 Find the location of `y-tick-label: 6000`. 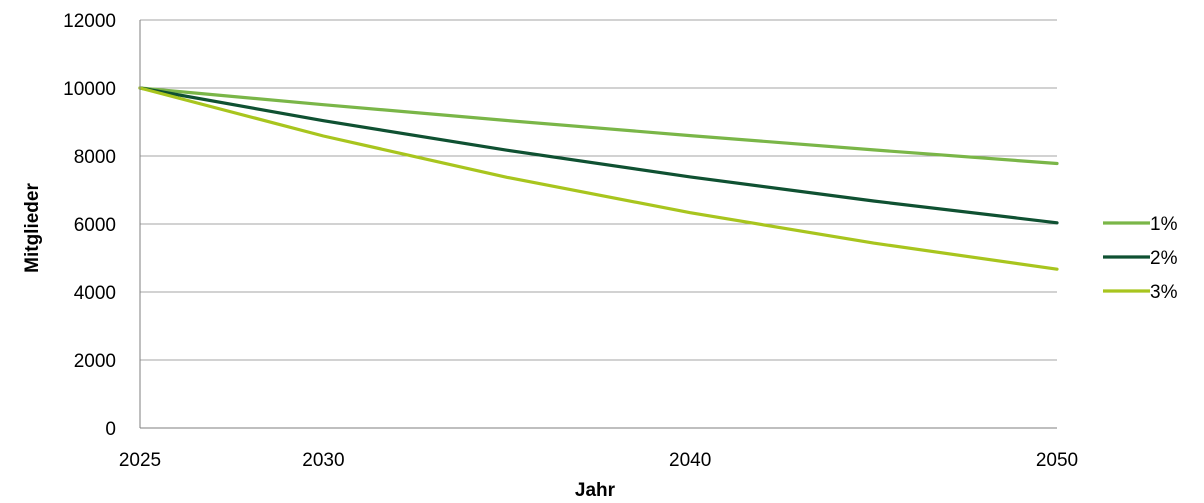

y-tick-label: 6000 is located at coordinates (95, 225).